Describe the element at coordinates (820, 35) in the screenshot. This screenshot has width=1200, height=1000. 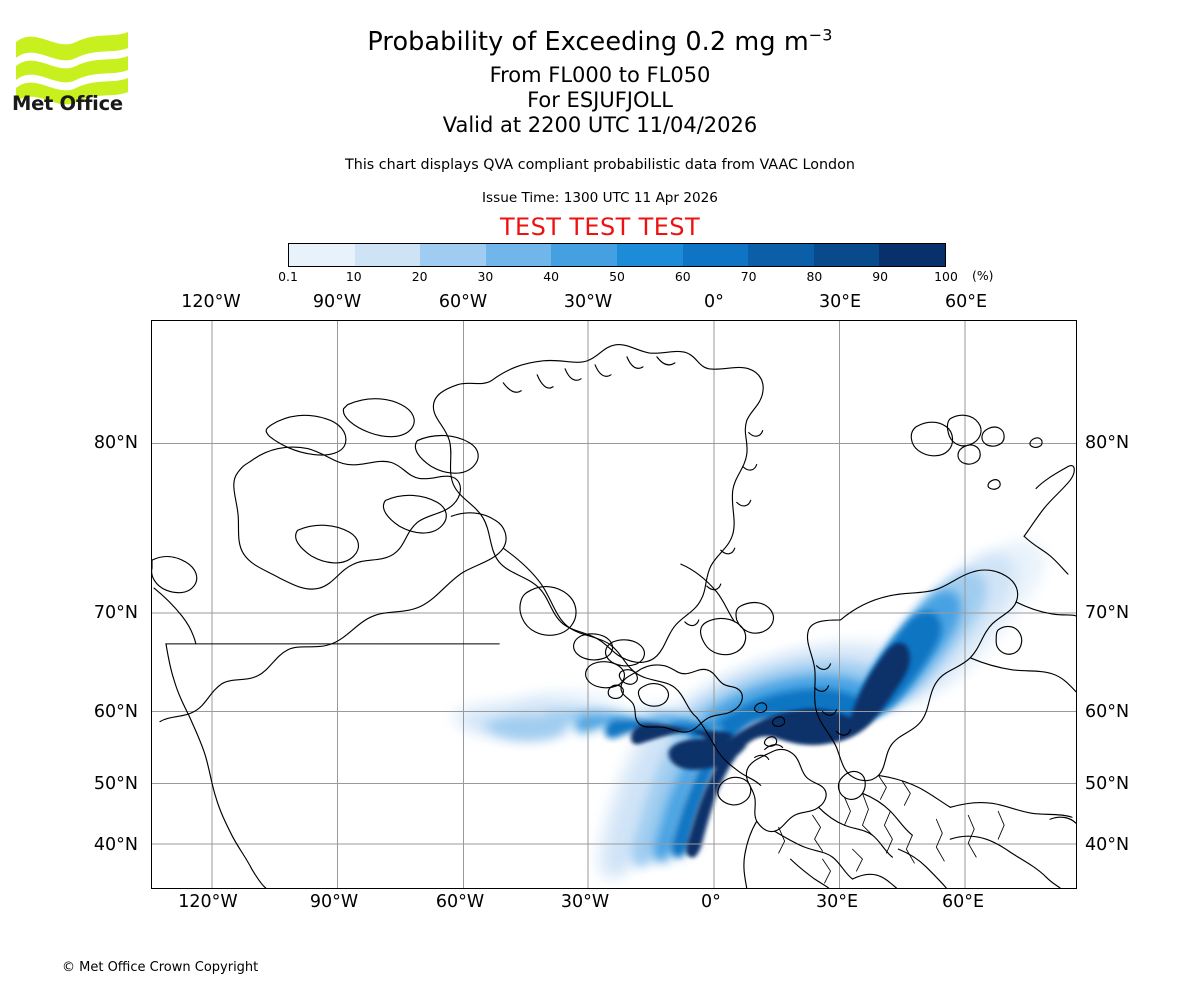
I see `page-title-exponent: −3` at that location.